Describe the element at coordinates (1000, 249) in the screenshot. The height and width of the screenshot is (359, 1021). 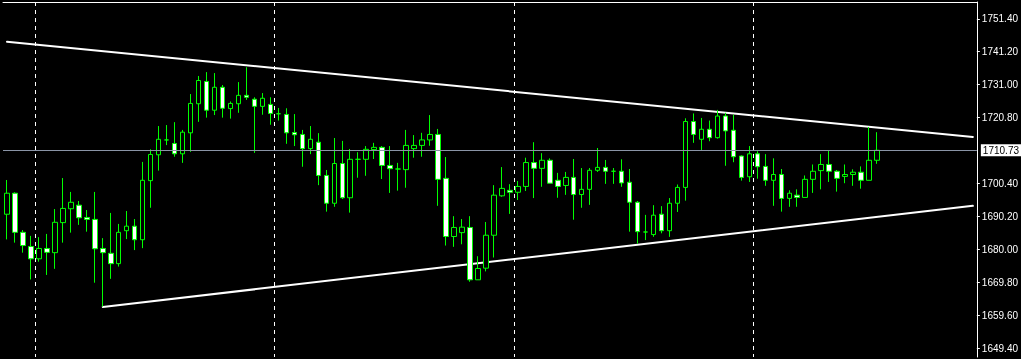
I see `y-tick-label: 1680.00` at that location.